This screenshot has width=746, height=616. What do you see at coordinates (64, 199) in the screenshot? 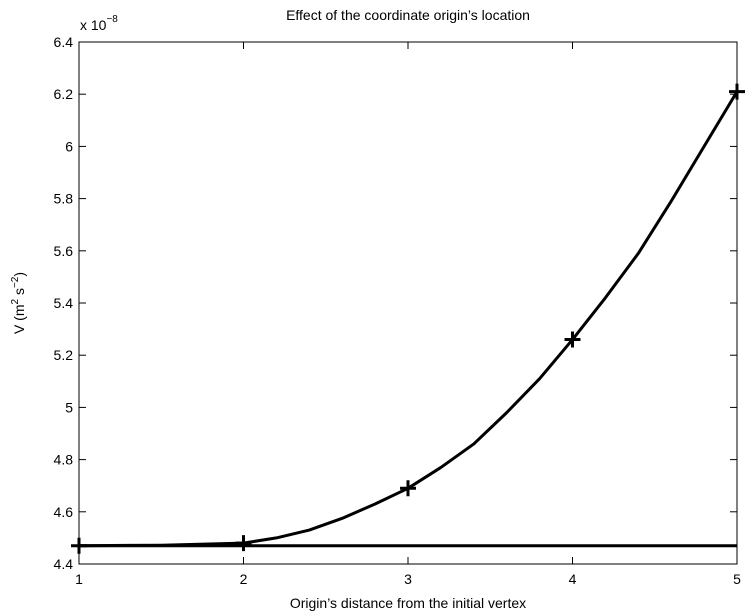
I see `y-tick-label: 5.8` at bounding box center [64, 199].